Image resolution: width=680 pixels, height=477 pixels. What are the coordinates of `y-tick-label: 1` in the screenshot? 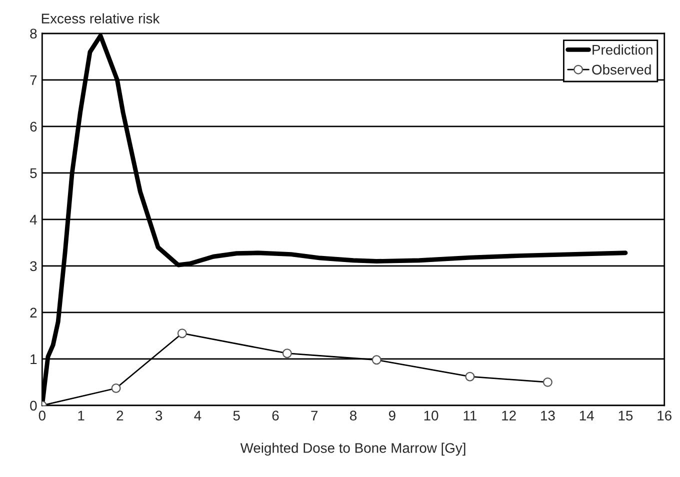 It's located at (33, 359).